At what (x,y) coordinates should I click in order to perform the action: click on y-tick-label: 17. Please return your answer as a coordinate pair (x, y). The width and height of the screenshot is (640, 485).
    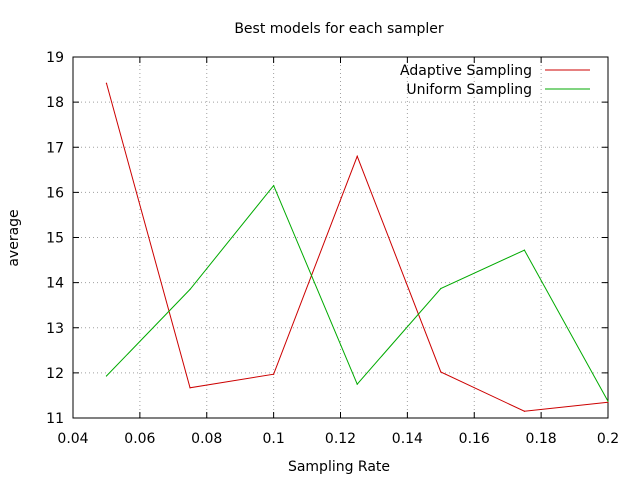
    Looking at the image, I should click on (55, 148).